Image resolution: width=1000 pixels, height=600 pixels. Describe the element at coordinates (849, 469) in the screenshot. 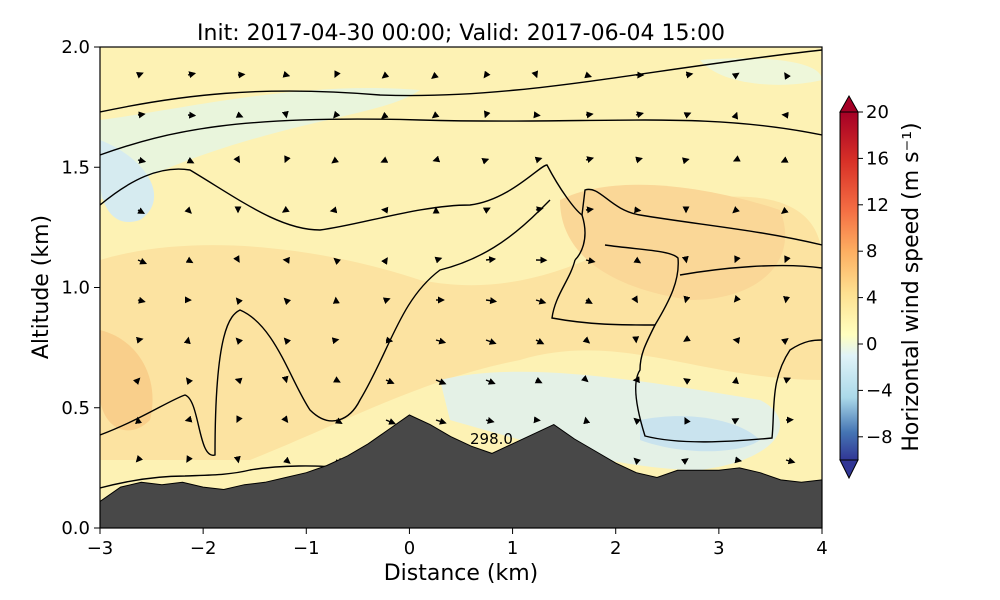

I see `colorbar-extend-min` at that location.